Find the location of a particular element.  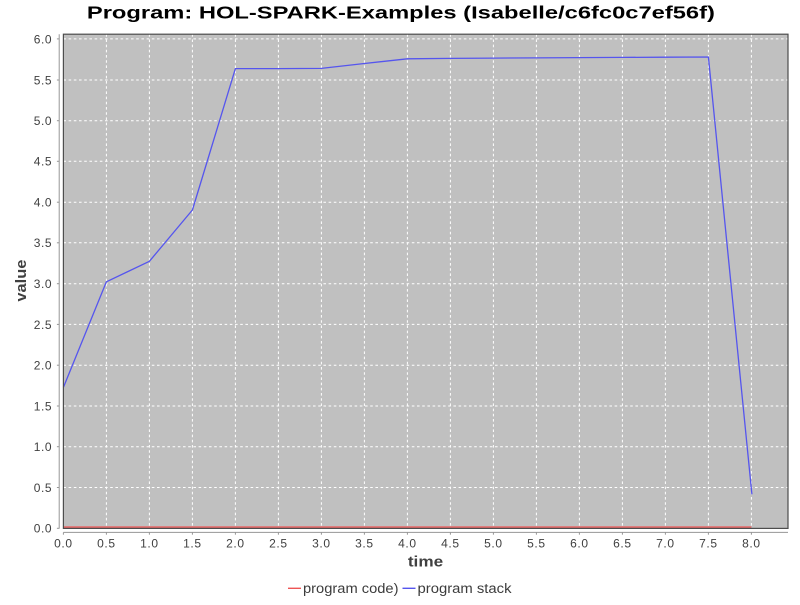

svg-text: value is located at coordinates (21, 281).